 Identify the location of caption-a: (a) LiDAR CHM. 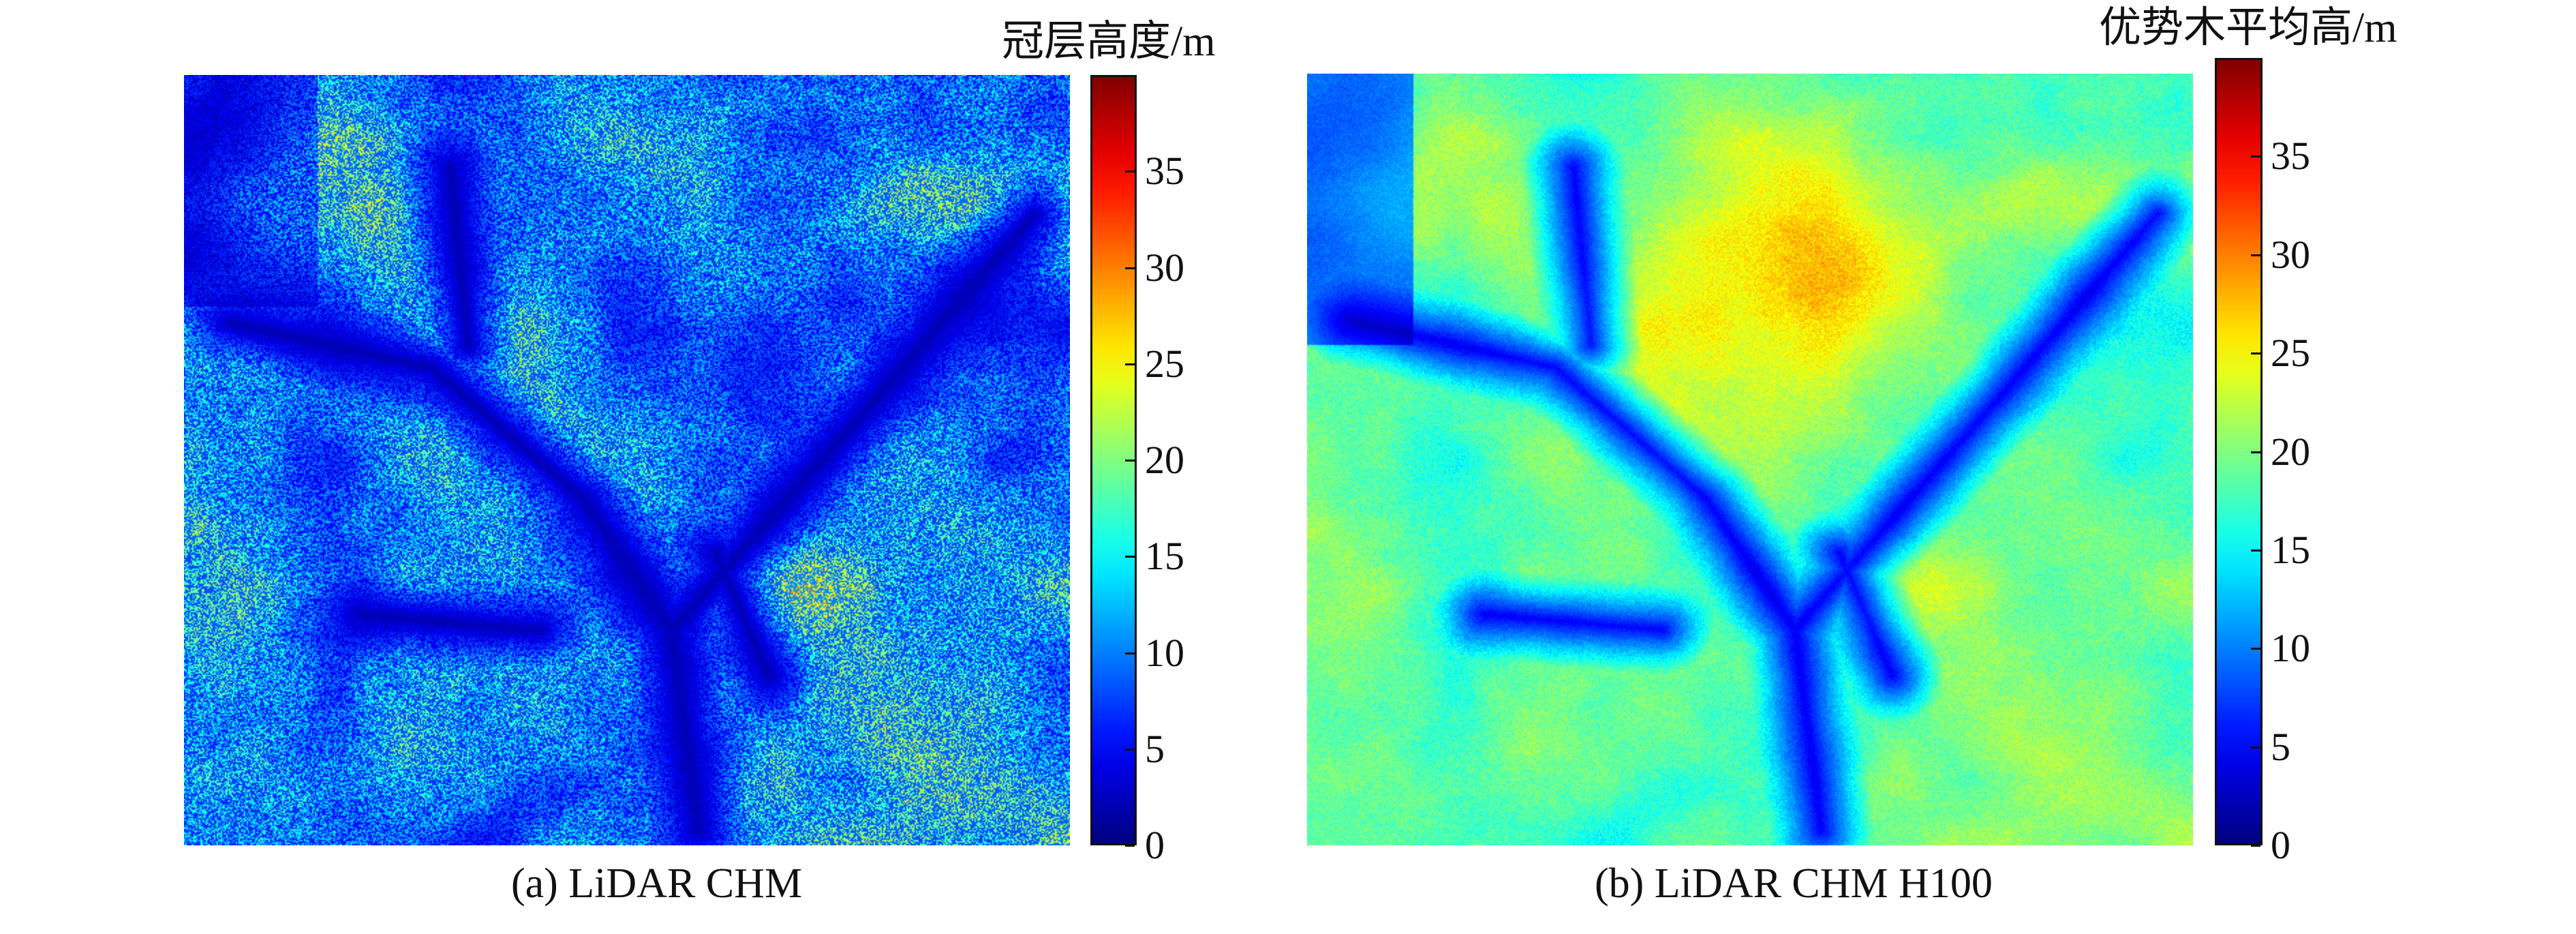
(657, 883).